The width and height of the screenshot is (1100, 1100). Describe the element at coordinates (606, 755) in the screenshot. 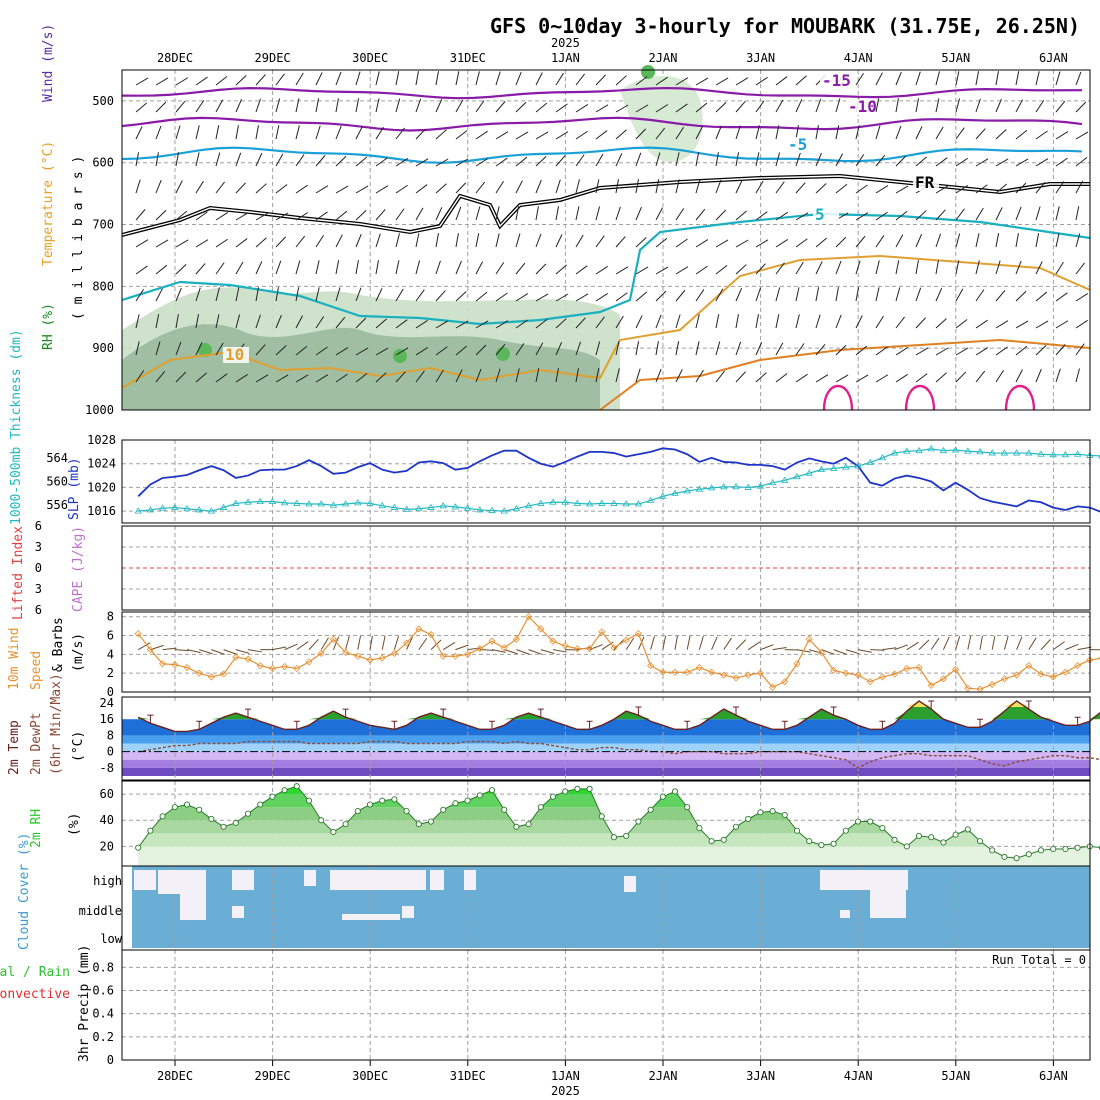

I see `temperature-band` at that location.